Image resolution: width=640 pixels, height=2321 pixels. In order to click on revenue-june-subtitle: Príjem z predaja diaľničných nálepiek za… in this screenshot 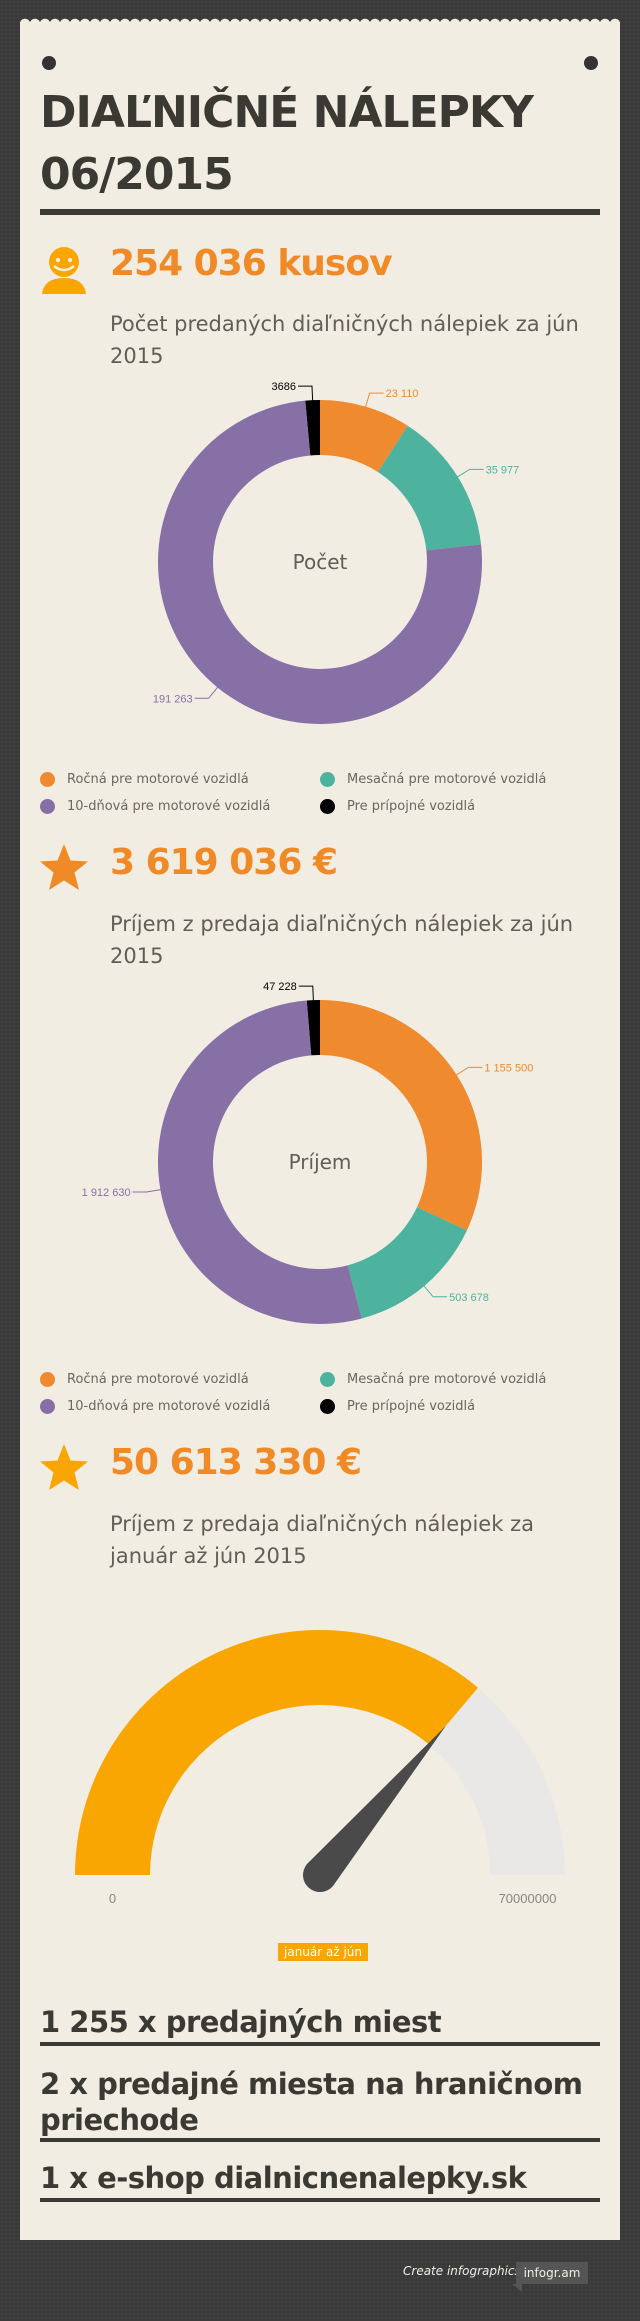, I will do `click(342, 940)`.